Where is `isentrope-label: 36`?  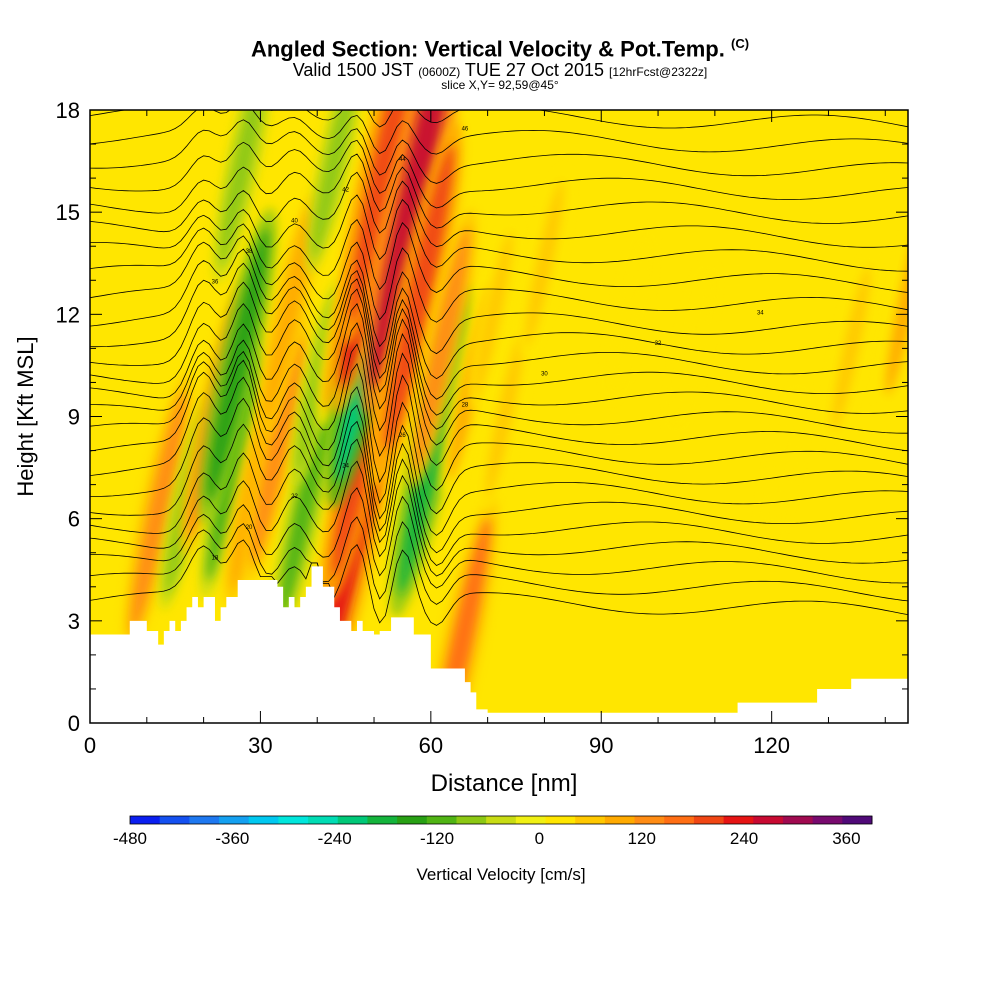
isentrope-label: 36 is located at coordinates (215, 283).